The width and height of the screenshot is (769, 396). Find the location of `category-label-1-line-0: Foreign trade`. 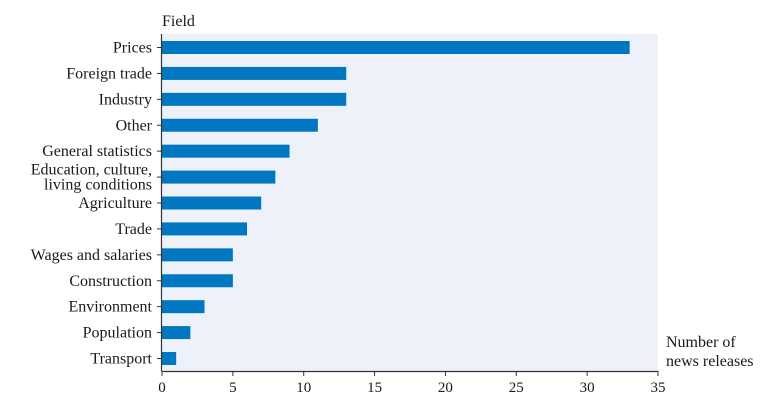

category-label-1-line-0: Foreign trade is located at coordinates (109, 73).